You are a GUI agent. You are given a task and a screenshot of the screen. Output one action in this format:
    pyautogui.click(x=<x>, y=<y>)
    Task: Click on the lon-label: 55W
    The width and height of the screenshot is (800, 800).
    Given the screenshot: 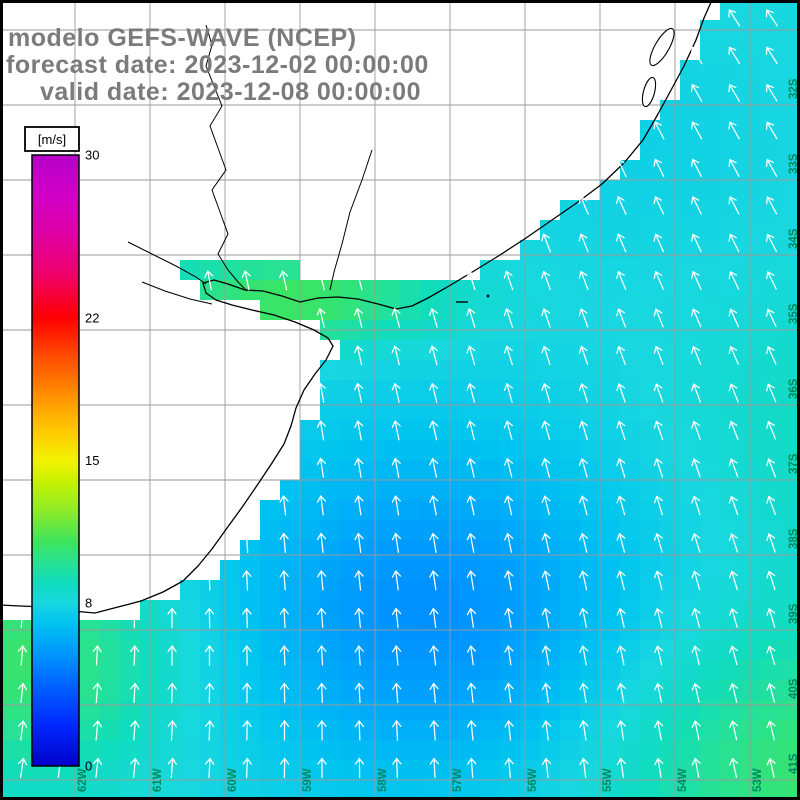 What is the action you would take?
    pyautogui.click(x=608, y=780)
    